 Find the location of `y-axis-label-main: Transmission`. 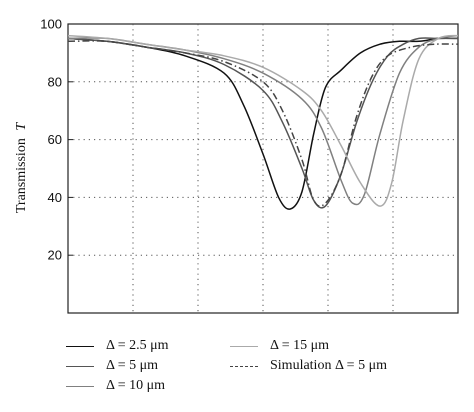

y-axis-label-main: Transmission is located at coordinates (21, 175).